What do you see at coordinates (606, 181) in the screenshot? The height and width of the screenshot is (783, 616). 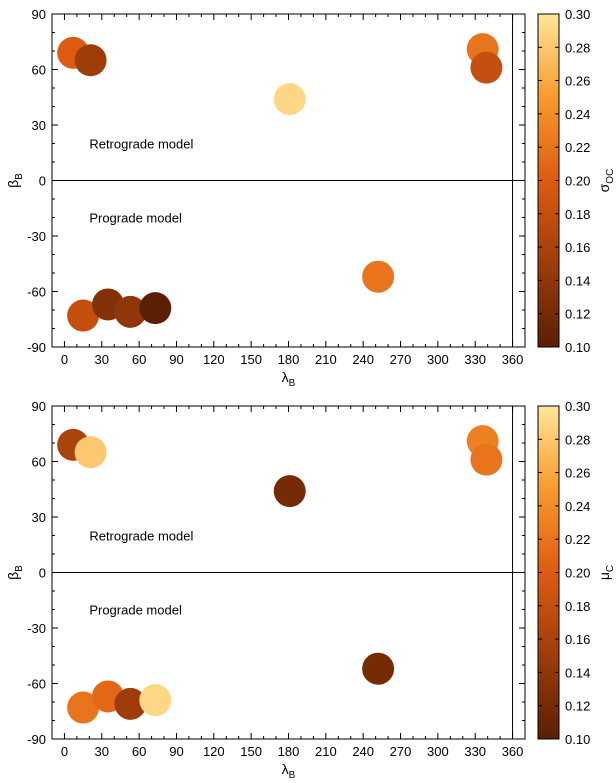 I see `colorbar-label: σOC` at bounding box center [606, 181].